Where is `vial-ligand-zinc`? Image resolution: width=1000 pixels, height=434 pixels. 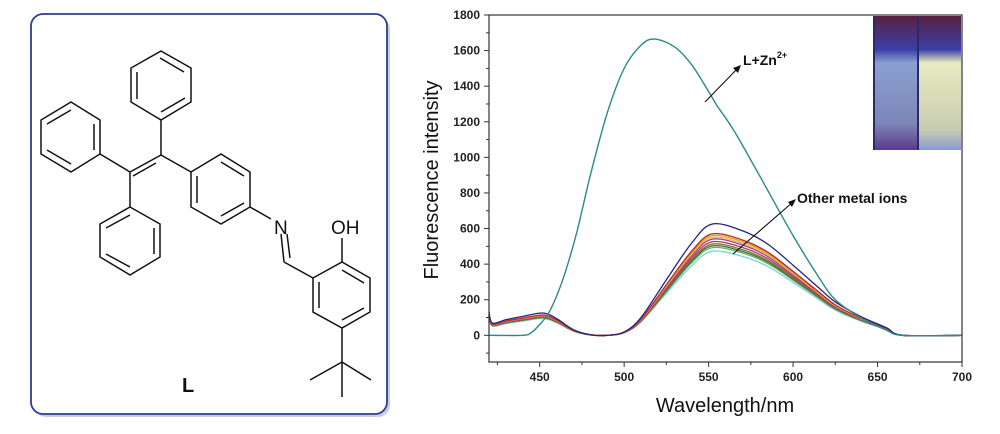 vial-ligand-zinc is located at coordinates (940, 83).